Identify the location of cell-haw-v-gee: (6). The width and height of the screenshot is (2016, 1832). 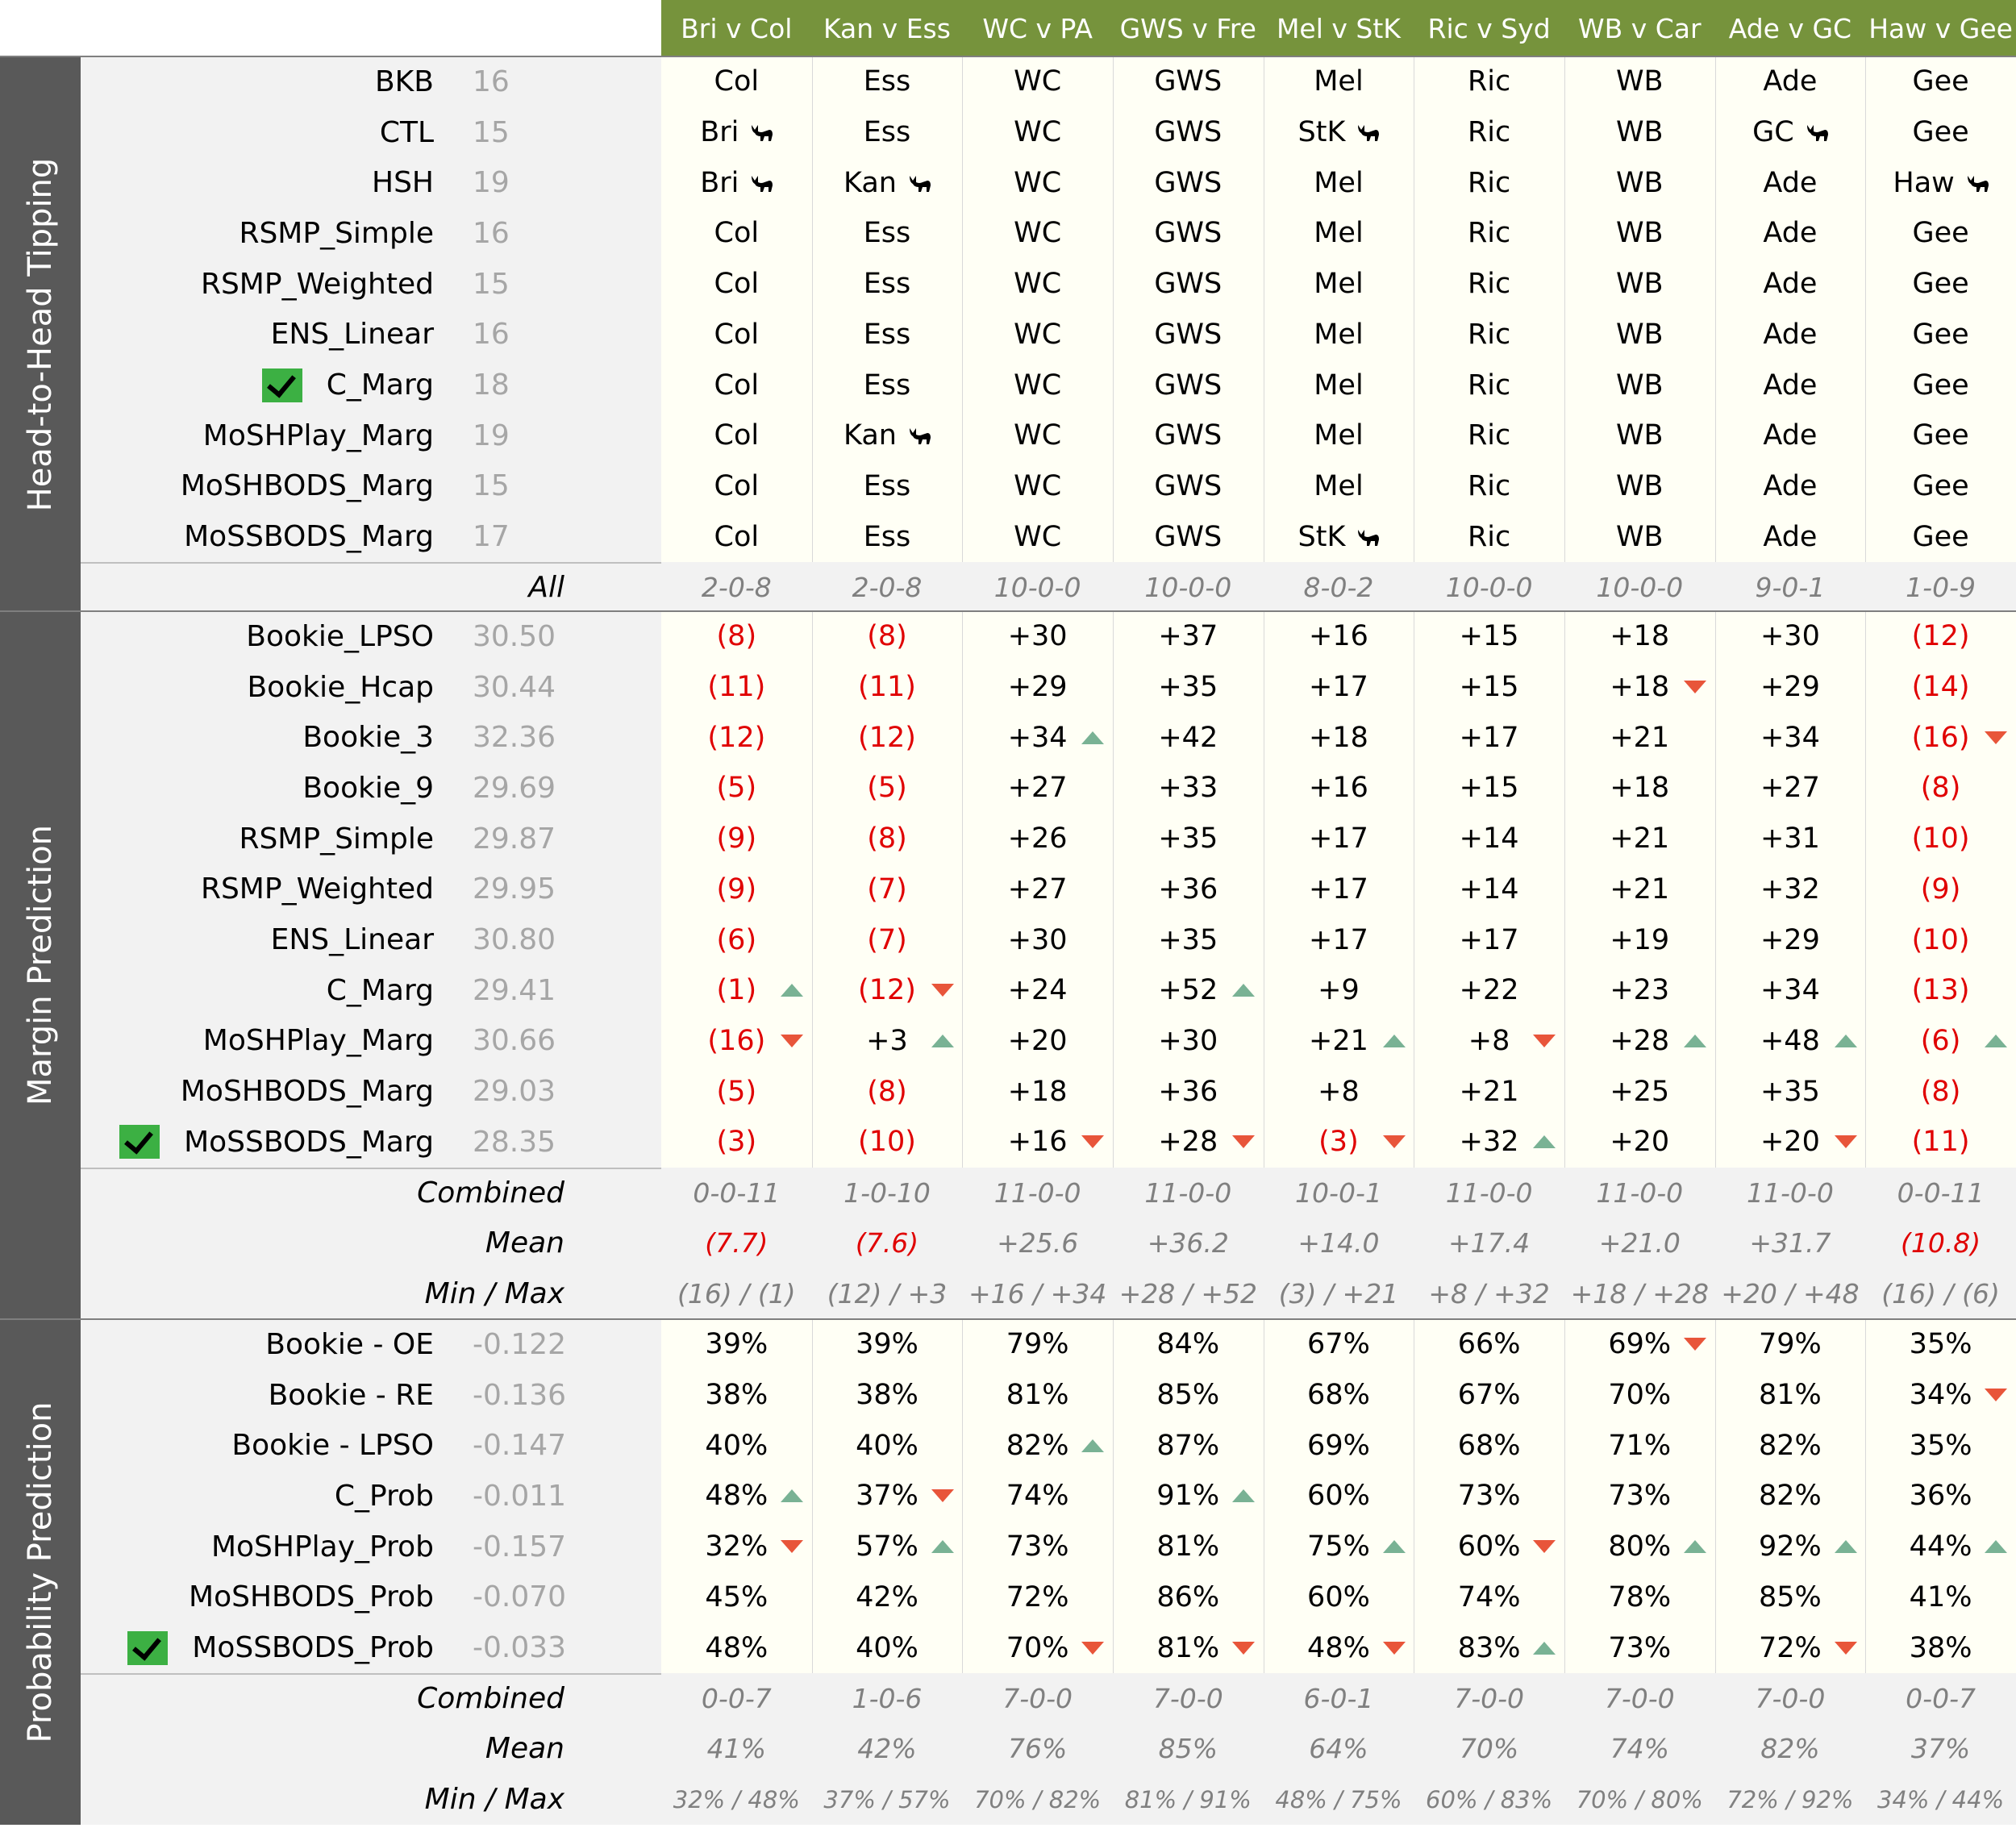
(1940, 1041).